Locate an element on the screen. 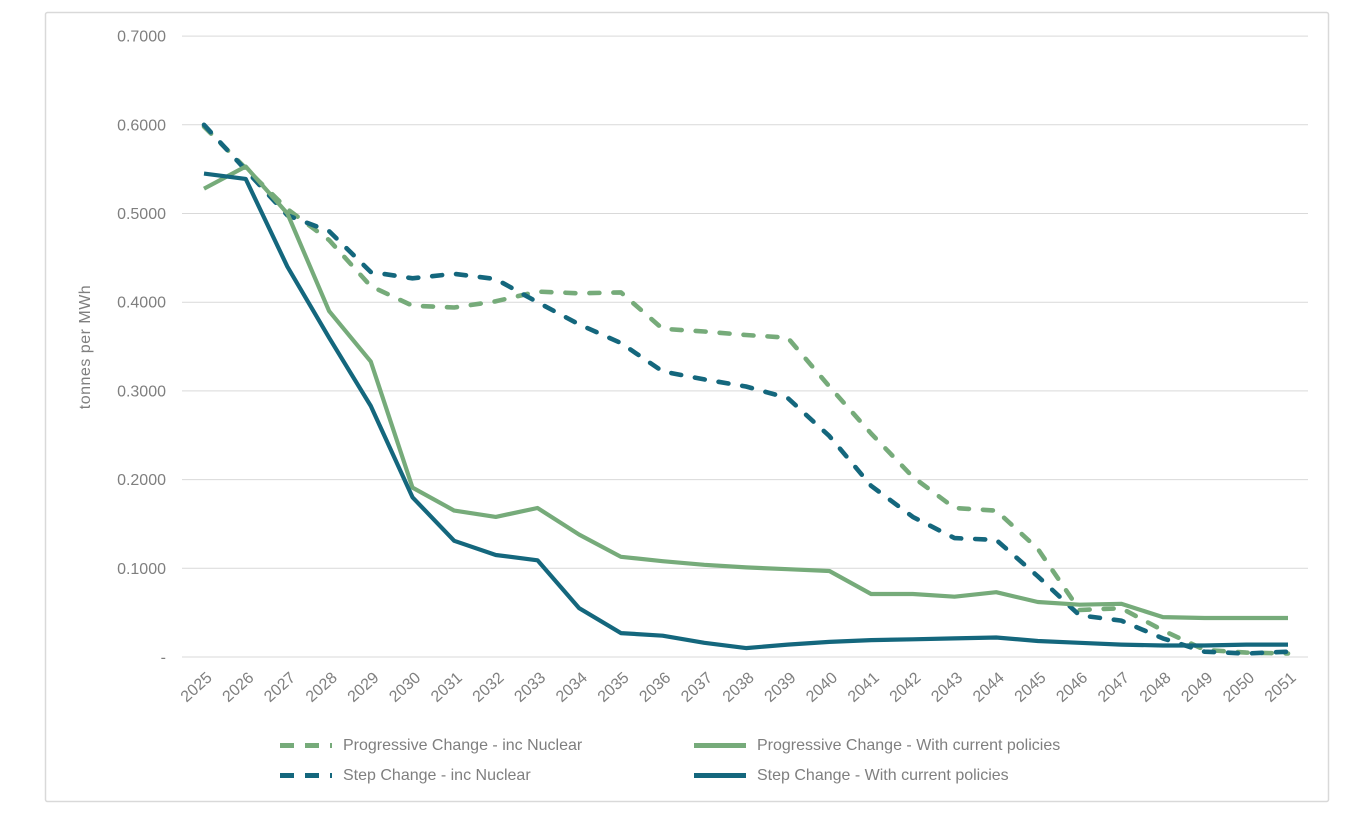  legend-item-progressive-inc-nuclear: Progressive Change - inc Nuclear is located at coordinates (487, 745).